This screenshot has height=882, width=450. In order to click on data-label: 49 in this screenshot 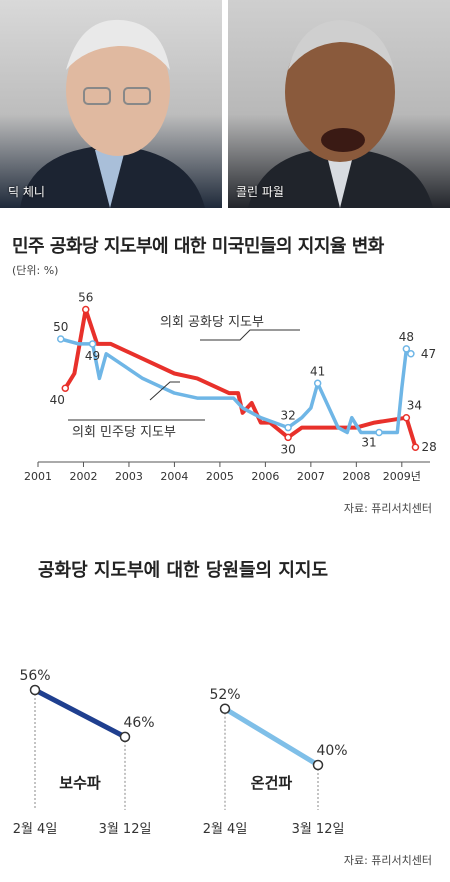, I will do `click(92, 356)`.